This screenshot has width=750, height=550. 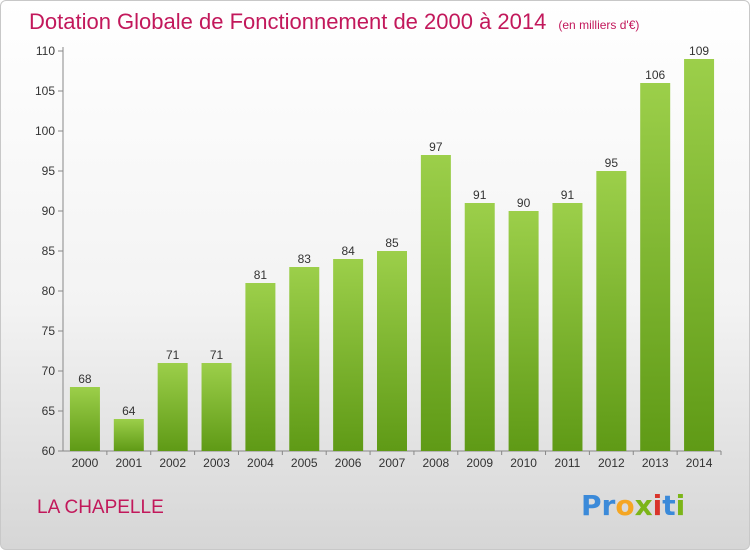 I want to click on proxiti-logo: Proxiti, so click(x=633, y=505).